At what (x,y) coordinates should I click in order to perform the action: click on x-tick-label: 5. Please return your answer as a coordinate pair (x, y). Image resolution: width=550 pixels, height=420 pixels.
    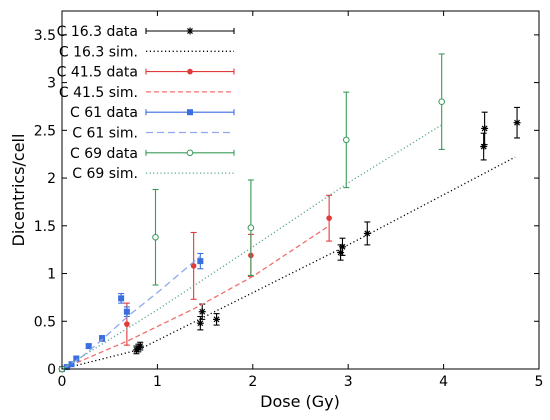
    Looking at the image, I should click on (539, 382).